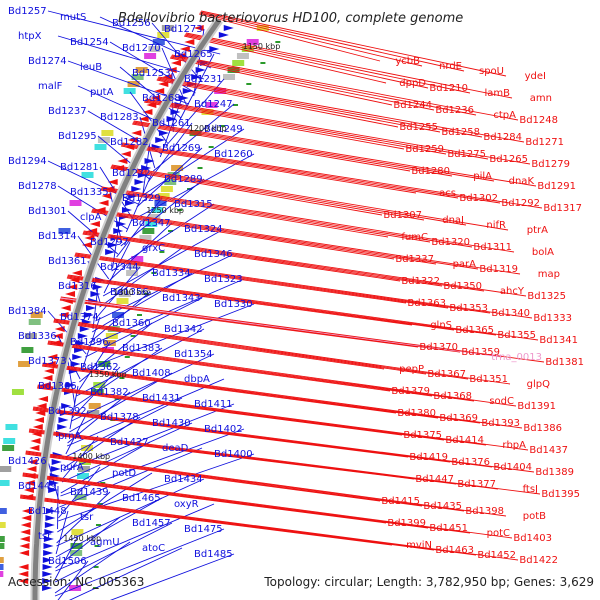 The image size is (600, 600). Describe the element at coordinates (450, 242) in the screenshot. I see `gene-label-right: Bd1320` at that location.